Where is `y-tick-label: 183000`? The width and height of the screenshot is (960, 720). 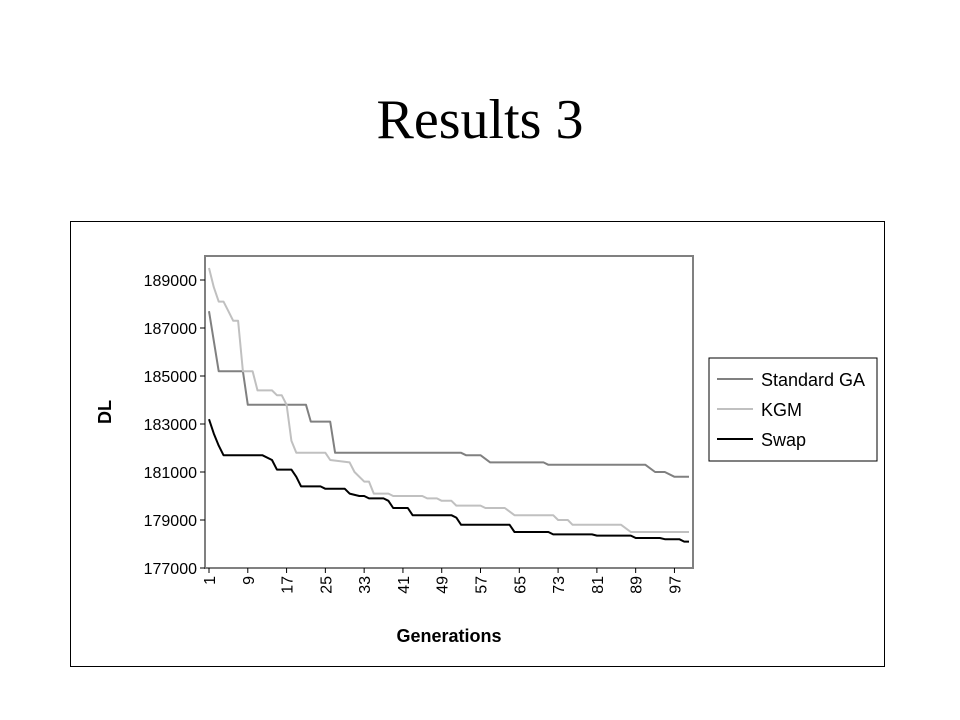 y-tick-label: 183000 is located at coordinates (170, 425).